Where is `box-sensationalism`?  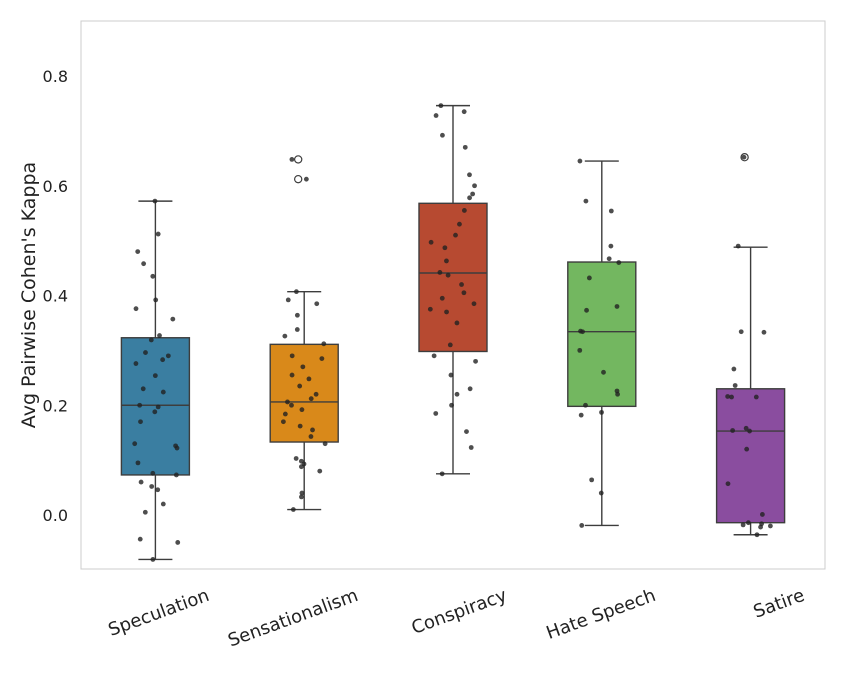
box-sensationalism is located at coordinates (304, 333).